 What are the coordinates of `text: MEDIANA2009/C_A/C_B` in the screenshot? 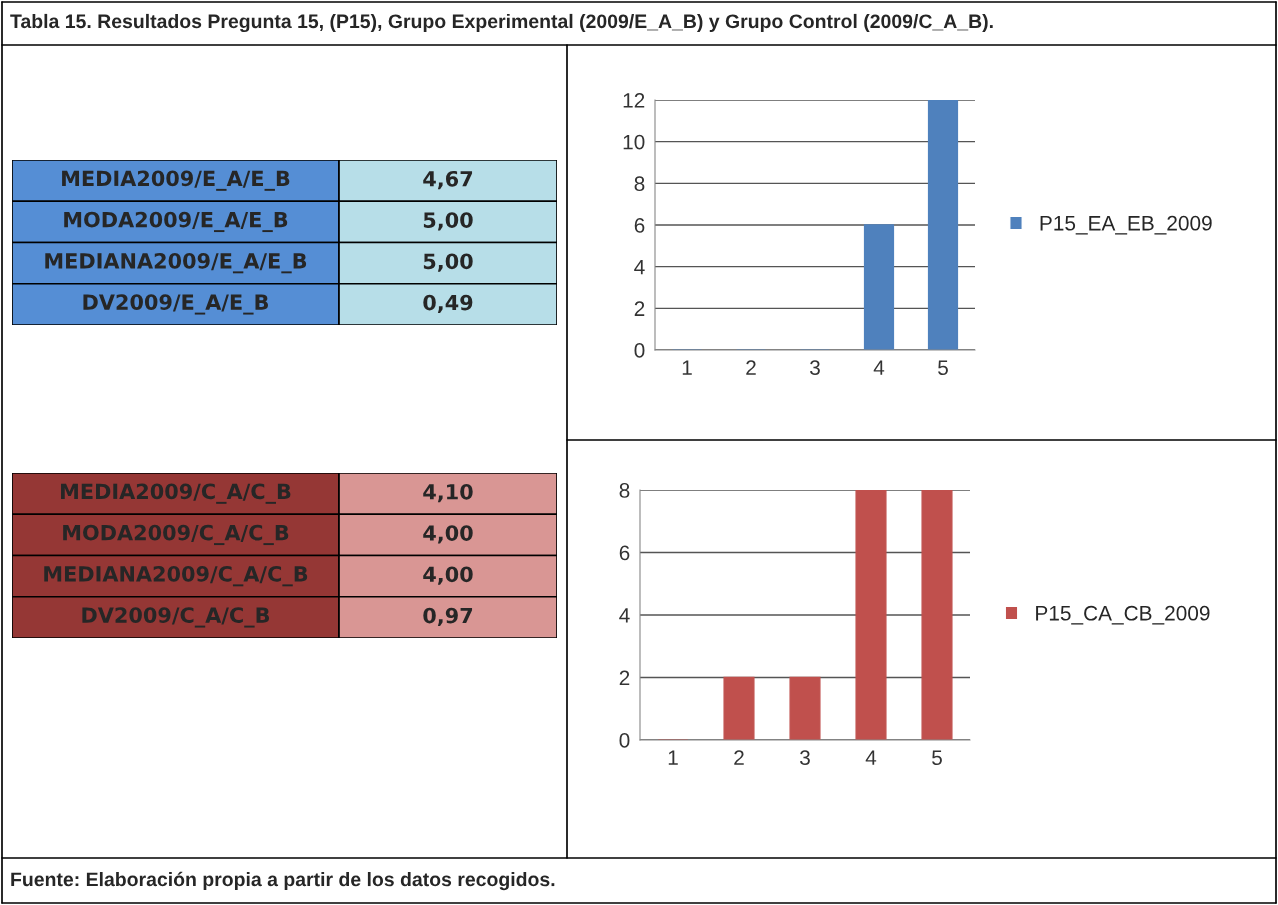 It's located at (176, 576).